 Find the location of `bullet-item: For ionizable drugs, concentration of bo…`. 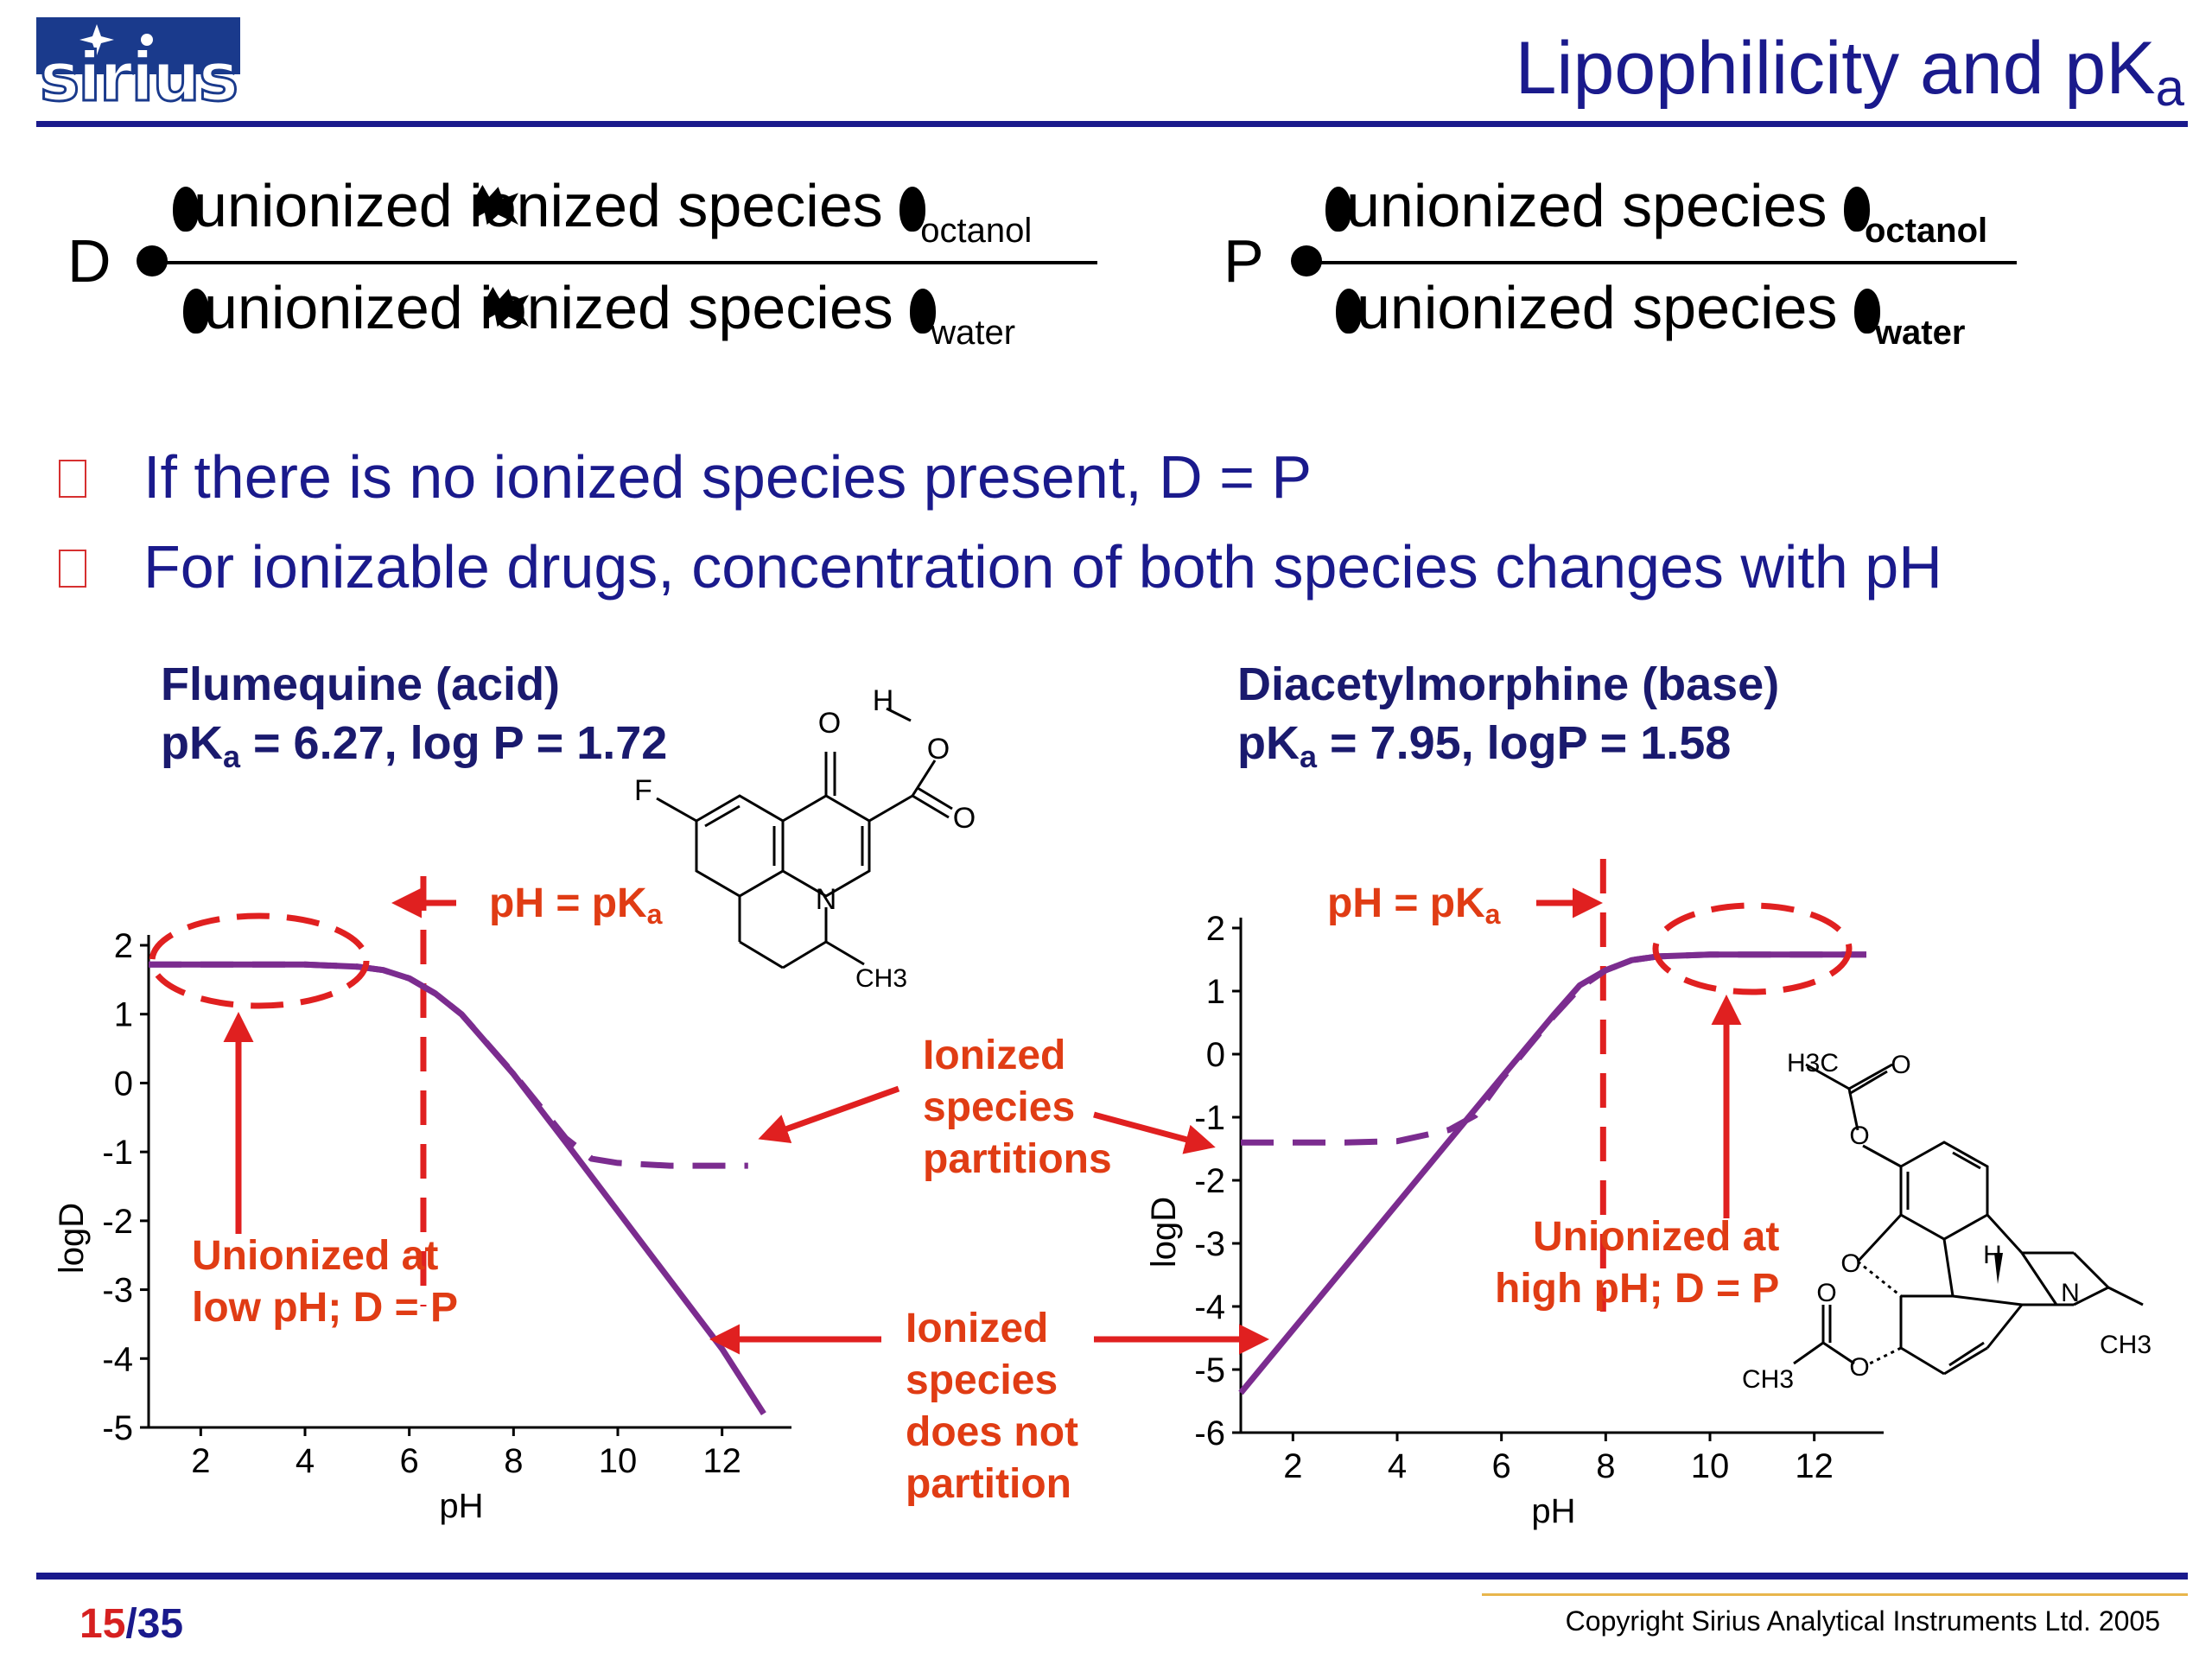

bullet-item: For ionizable drugs, concentration of bo… is located at coordinates (1042, 567).